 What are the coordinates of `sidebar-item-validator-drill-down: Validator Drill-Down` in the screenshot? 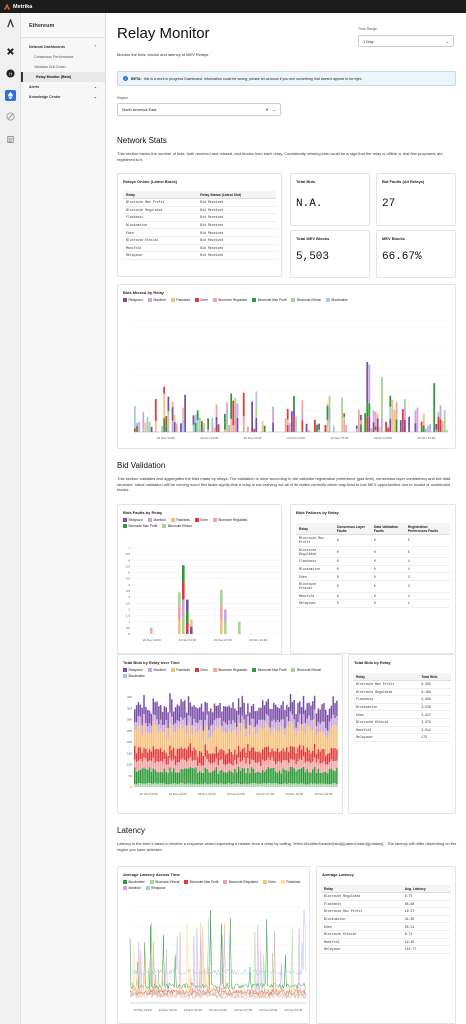 It's located at (50, 67).